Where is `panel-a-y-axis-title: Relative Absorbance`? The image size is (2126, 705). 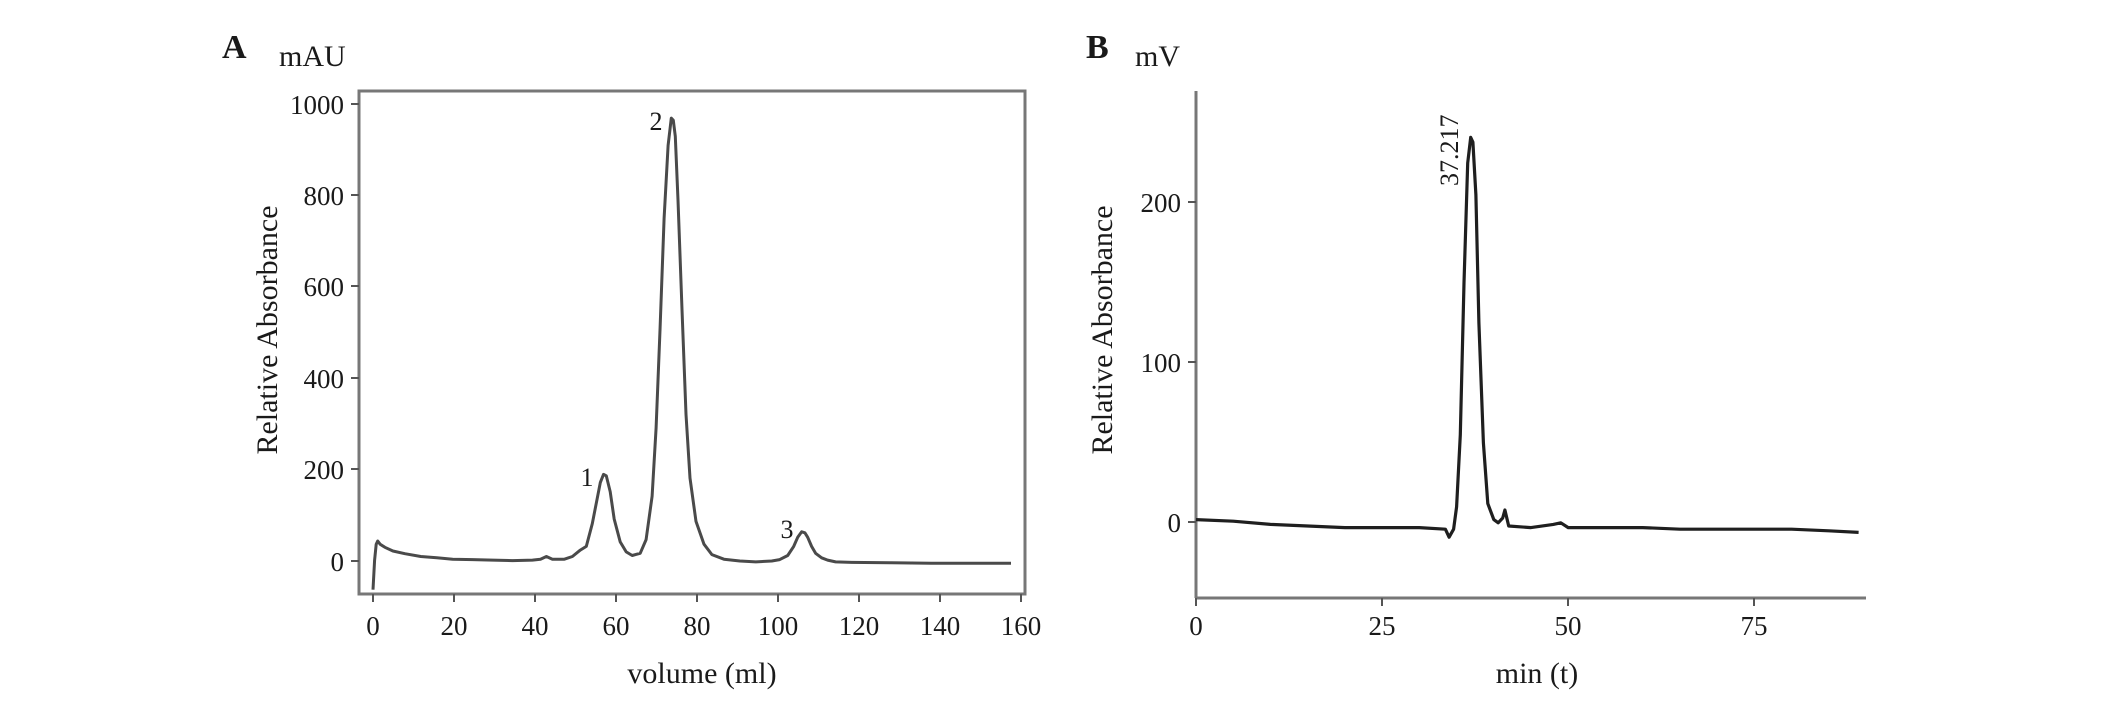
panel-a-y-axis-title: Relative Absorbance is located at coordinates (267, 329).